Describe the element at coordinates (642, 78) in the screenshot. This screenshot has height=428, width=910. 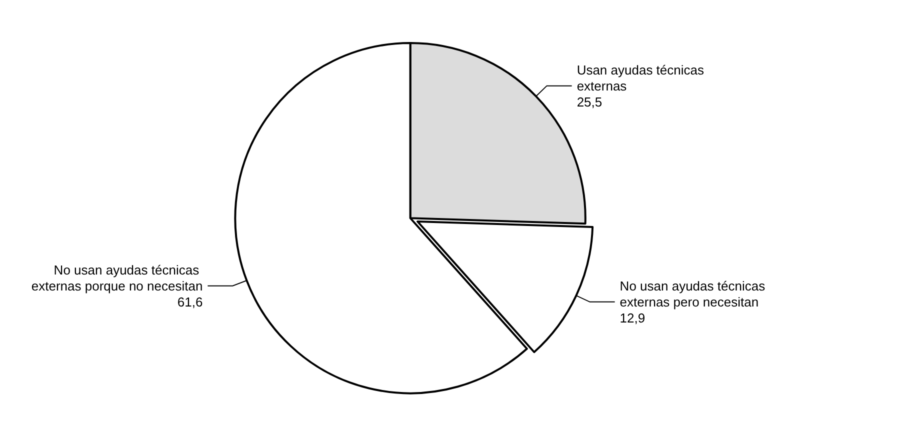
I see `slice-label: Usan ayudas técnicas externas` at that location.